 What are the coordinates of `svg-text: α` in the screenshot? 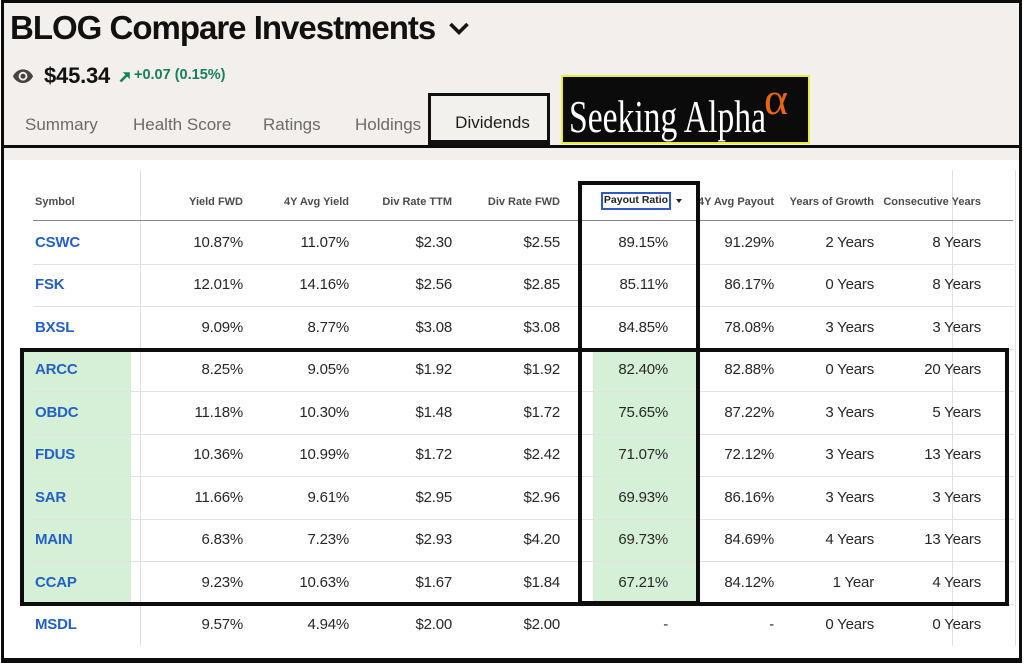 It's located at (776, 99).